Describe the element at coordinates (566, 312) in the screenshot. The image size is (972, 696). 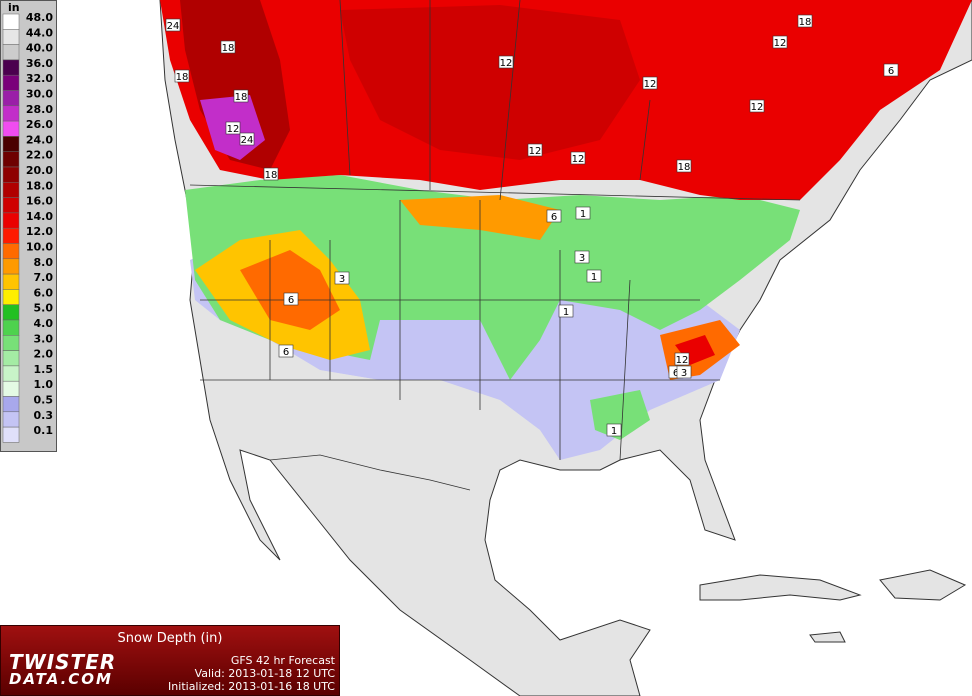
I see `contour-label-text: 1` at that location.